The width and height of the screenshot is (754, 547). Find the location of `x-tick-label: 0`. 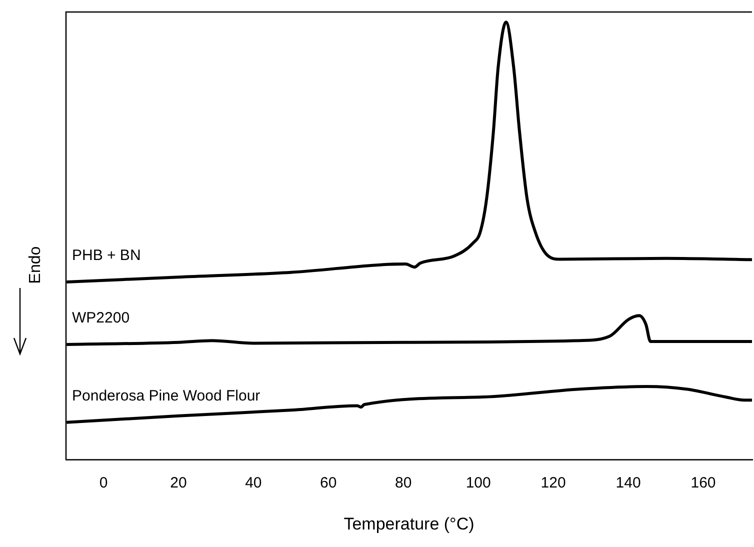

x-tick-label: 0 is located at coordinates (103, 483).